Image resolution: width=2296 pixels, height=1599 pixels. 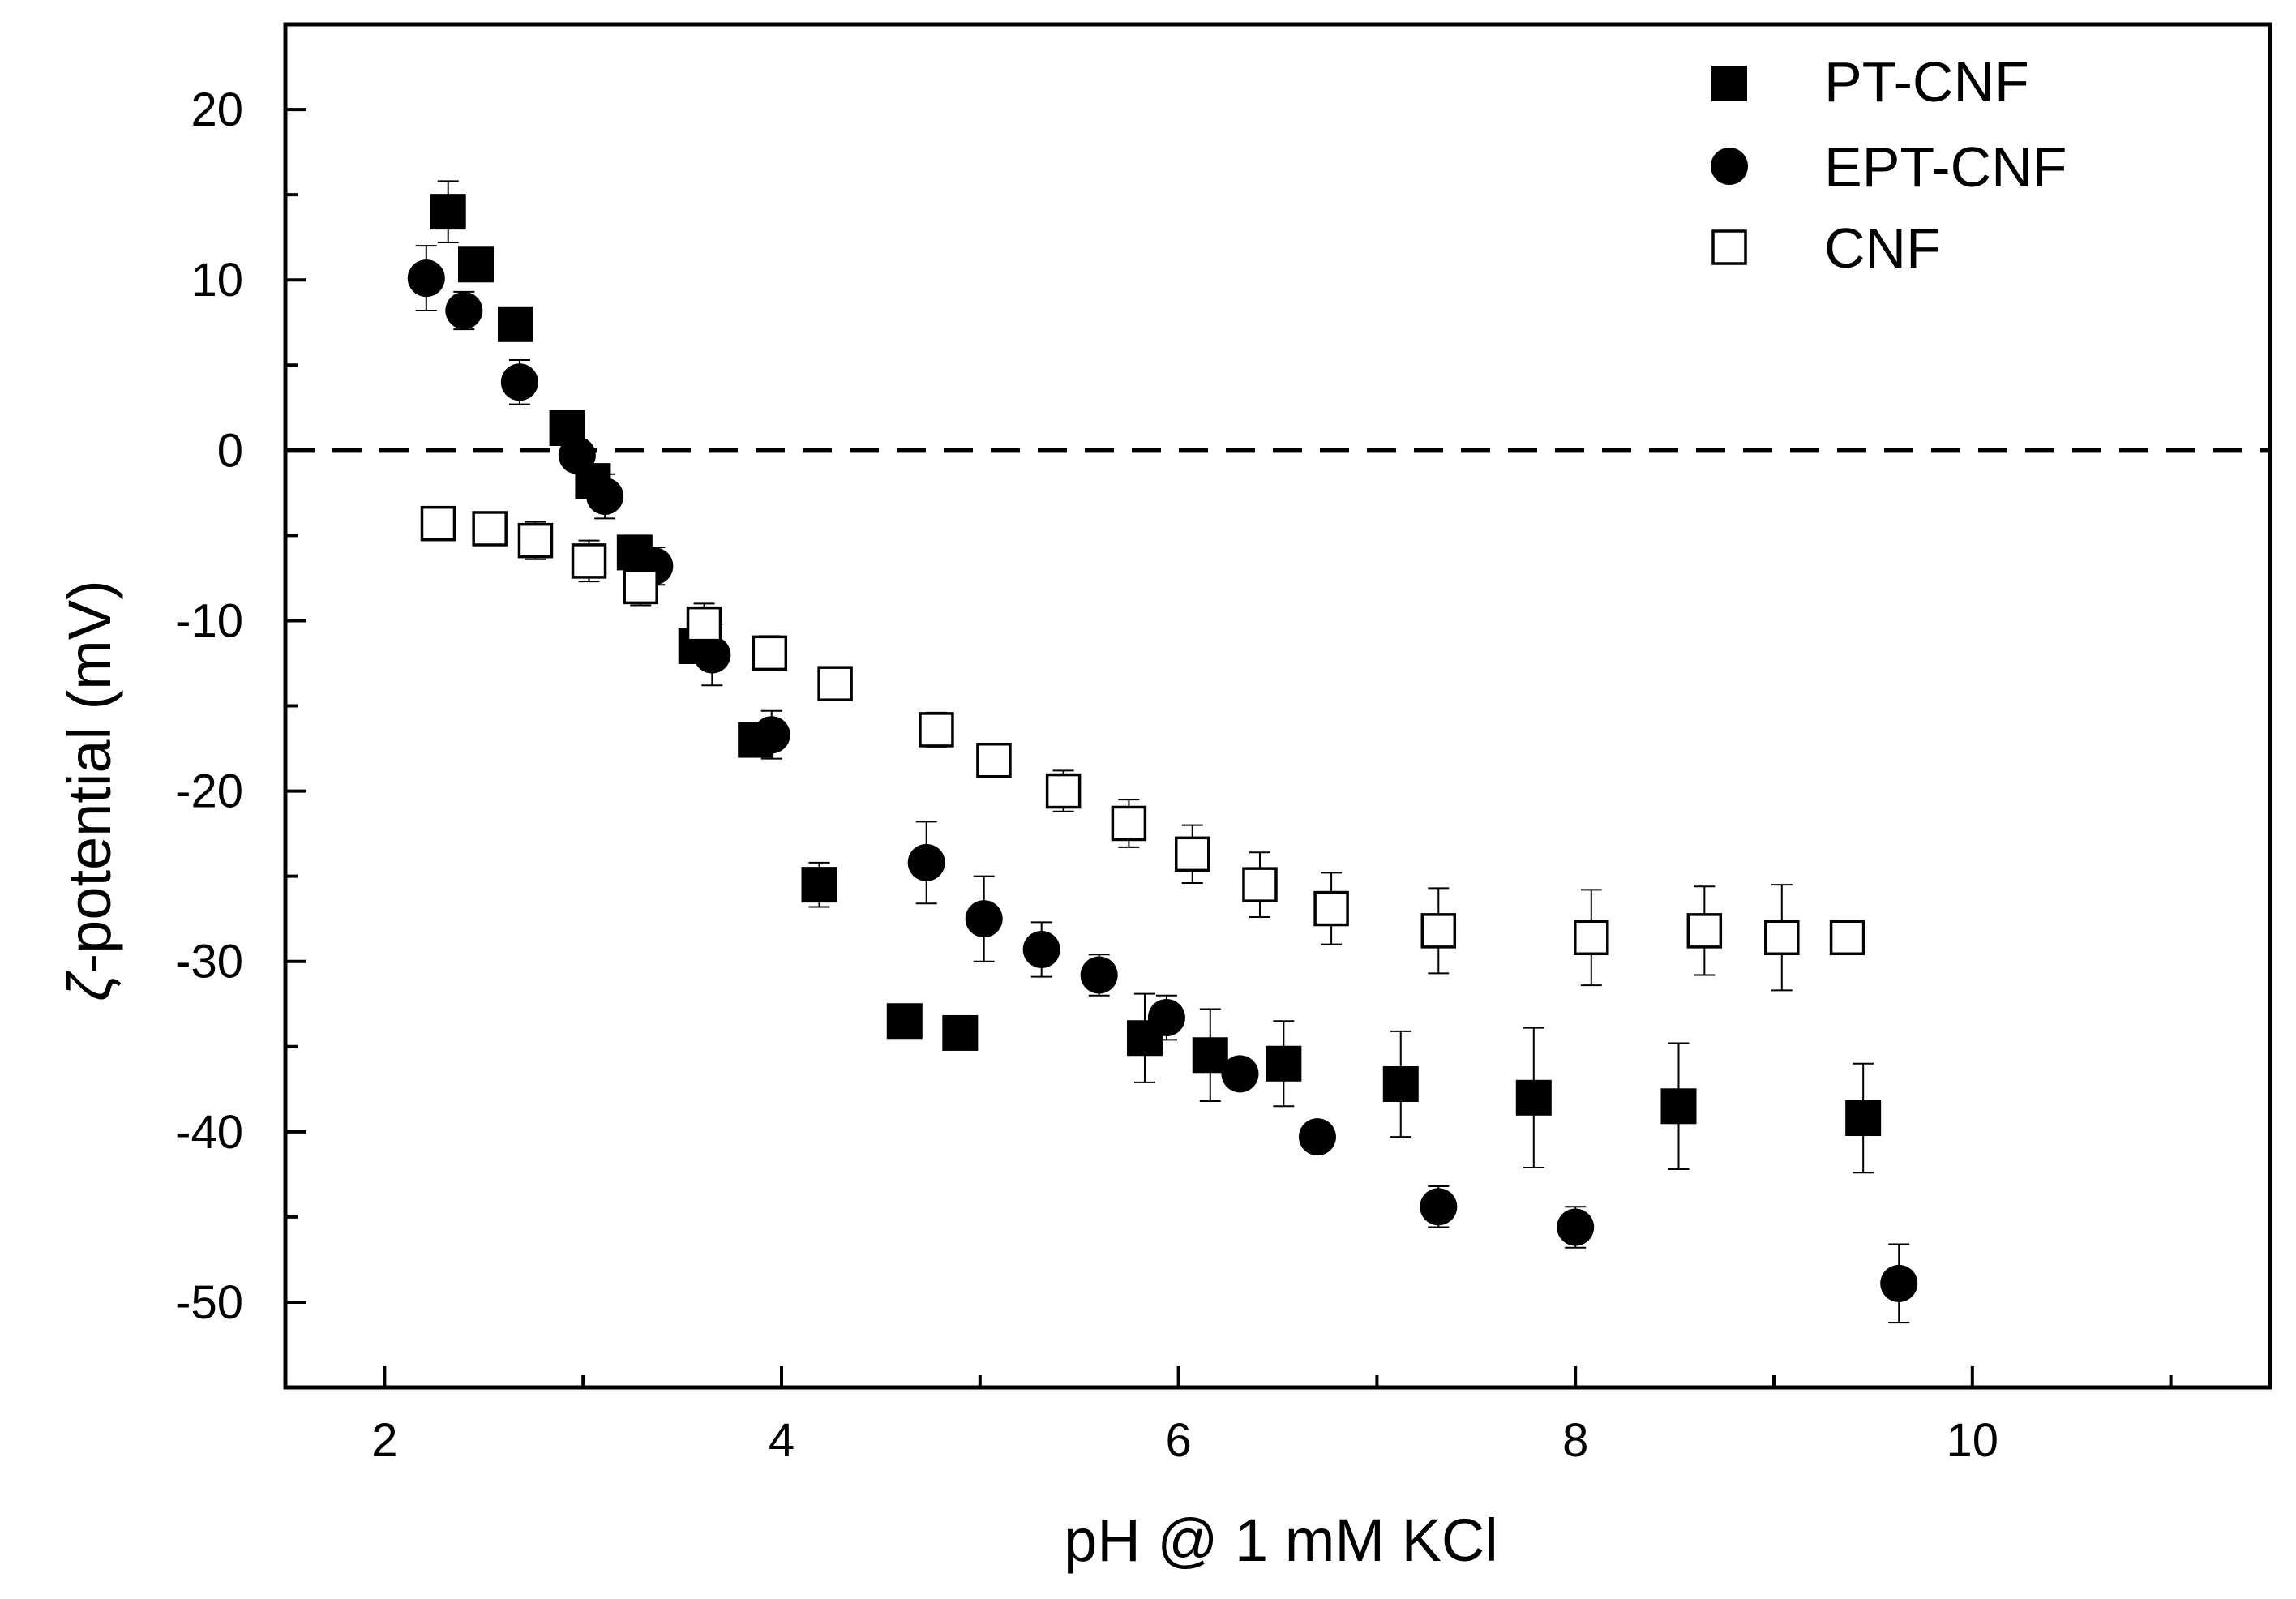 What do you see at coordinates (1973, 1440) in the screenshot?
I see `x-tick-label: 10` at bounding box center [1973, 1440].